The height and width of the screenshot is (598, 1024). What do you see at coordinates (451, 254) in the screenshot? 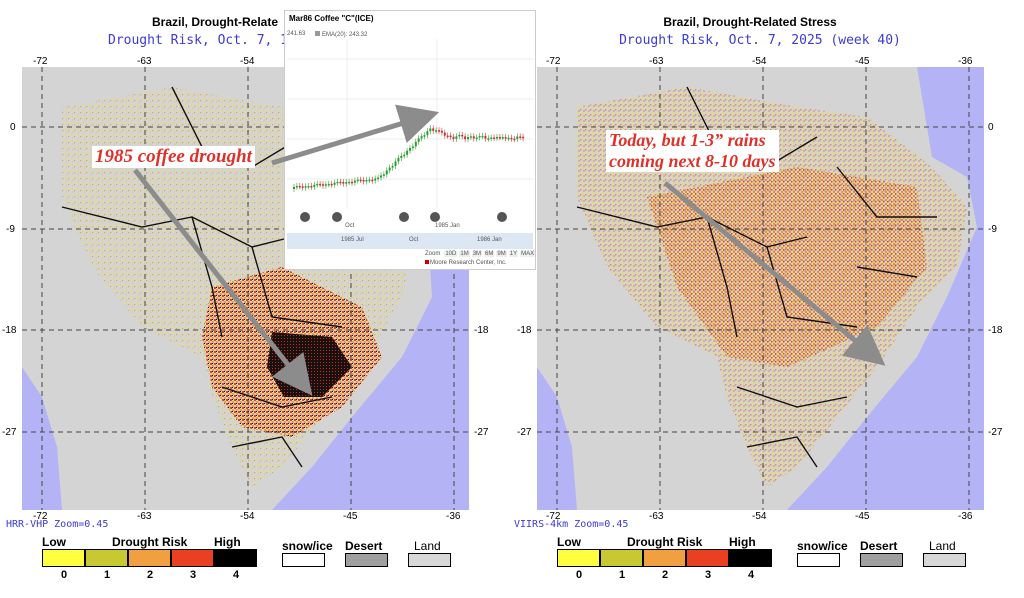
I see `zoom-btn-10d: 10D` at bounding box center [451, 254].